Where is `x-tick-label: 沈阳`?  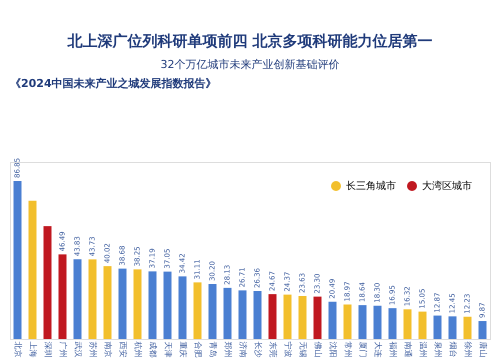
x-tick-label: 沈阳 is located at coordinates (333, 350).